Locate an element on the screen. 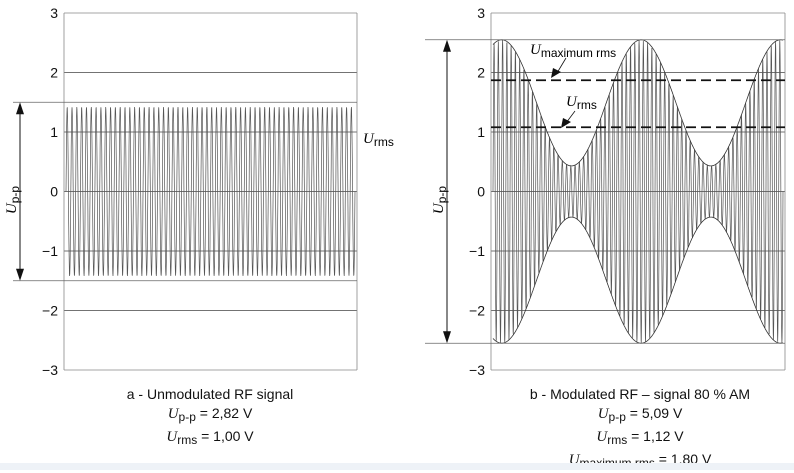 Image resolution: width=794 pixels, height=473 pixels. caption-b-upp: Up-p = 5,09 V is located at coordinates (640, 414).